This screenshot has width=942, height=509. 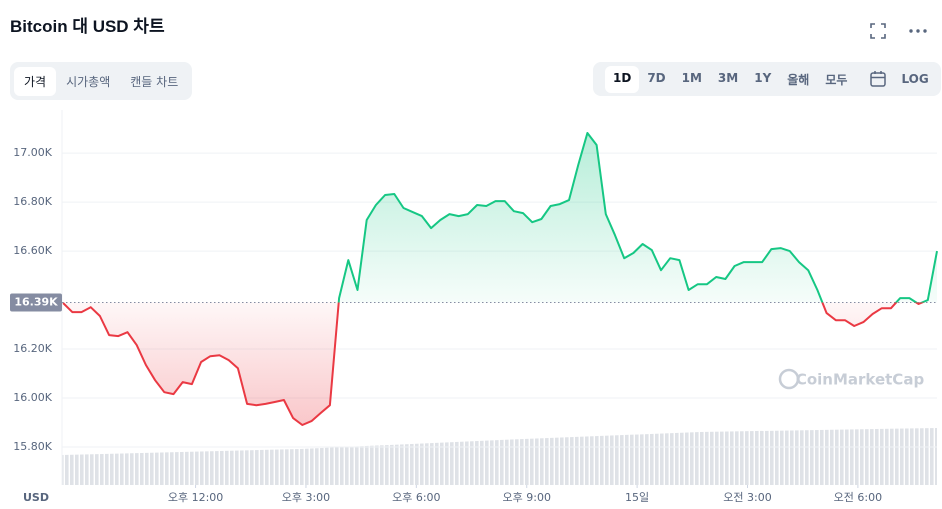 I want to click on range-button: 모두, so click(x=836, y=79).